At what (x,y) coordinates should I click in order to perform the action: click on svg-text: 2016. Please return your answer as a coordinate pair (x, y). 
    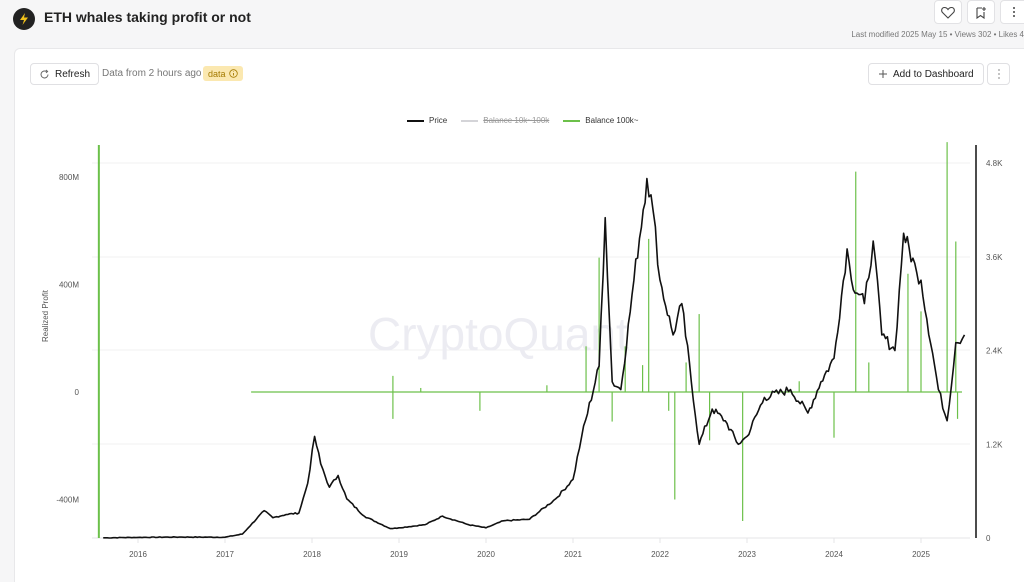
    Looking at the image, I should click on (138, 554).